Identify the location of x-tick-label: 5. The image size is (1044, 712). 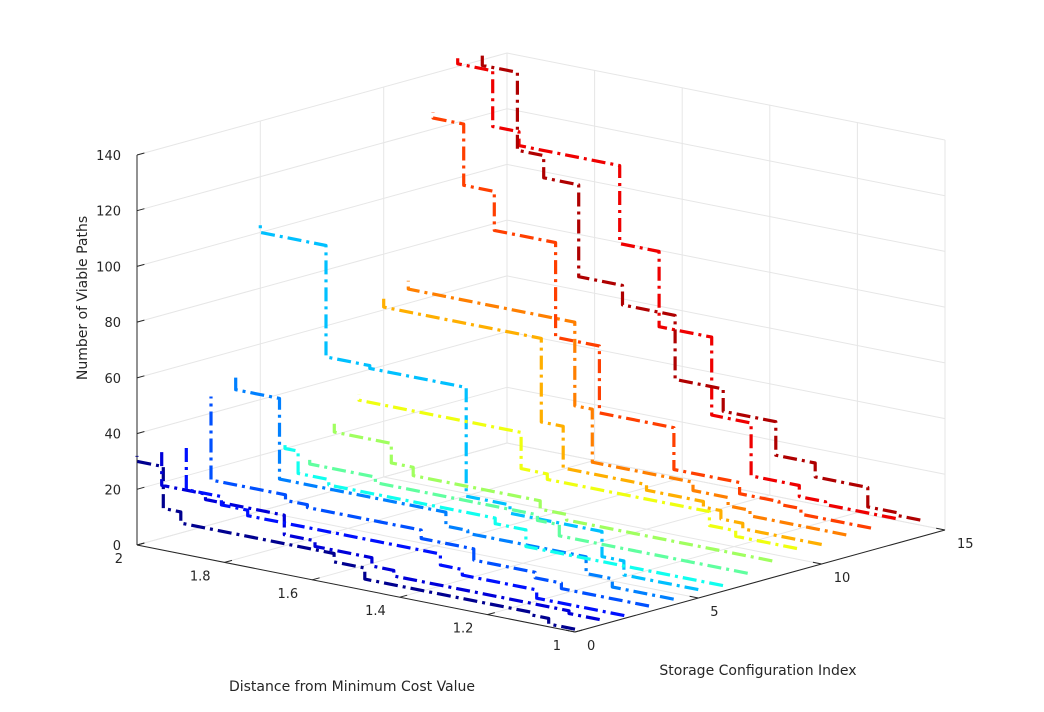
(714, 612).